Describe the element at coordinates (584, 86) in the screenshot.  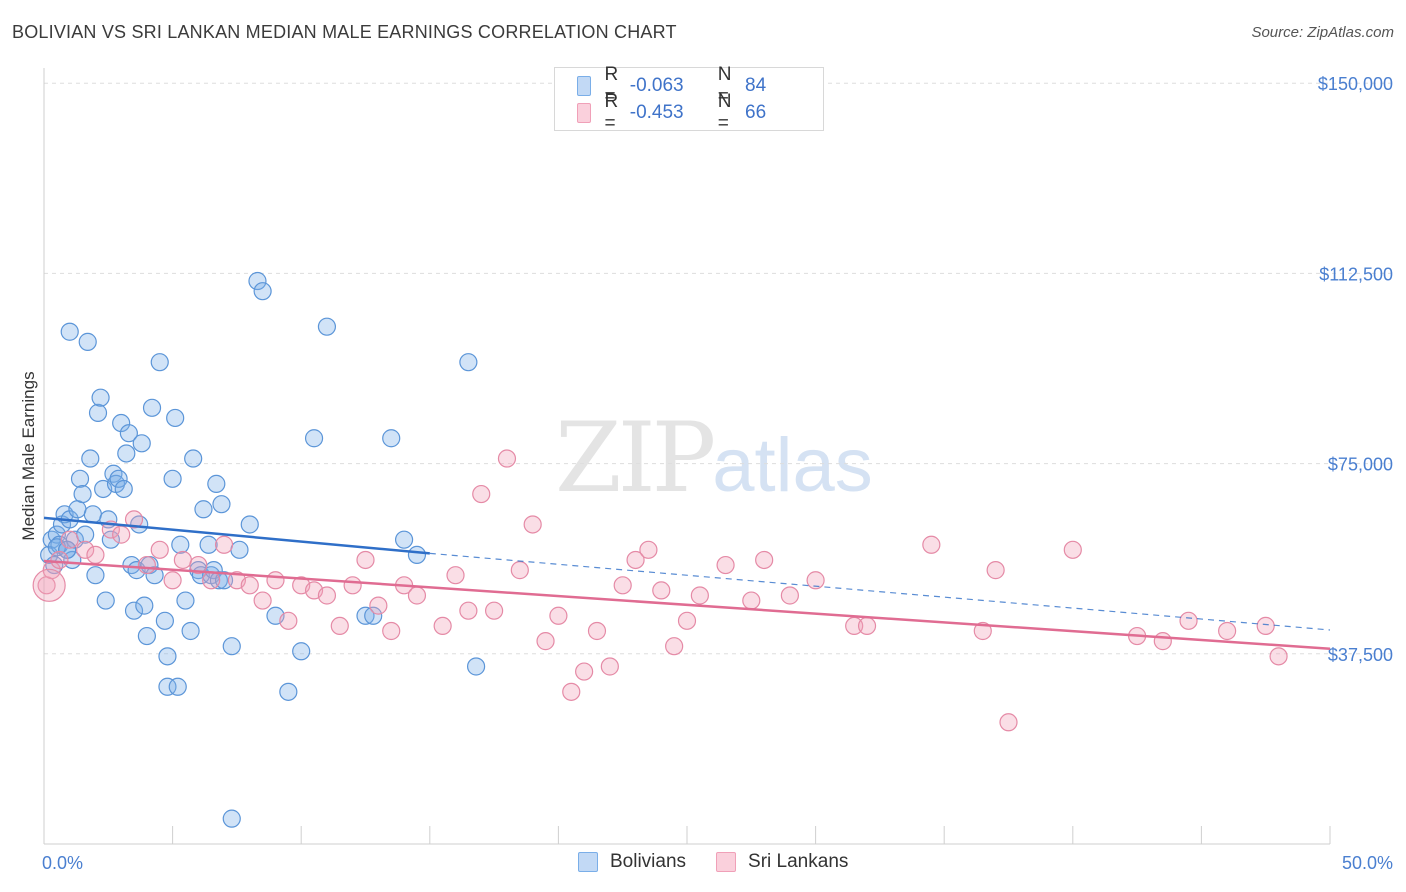
I see `legend-swatch-bolivians` at that location.